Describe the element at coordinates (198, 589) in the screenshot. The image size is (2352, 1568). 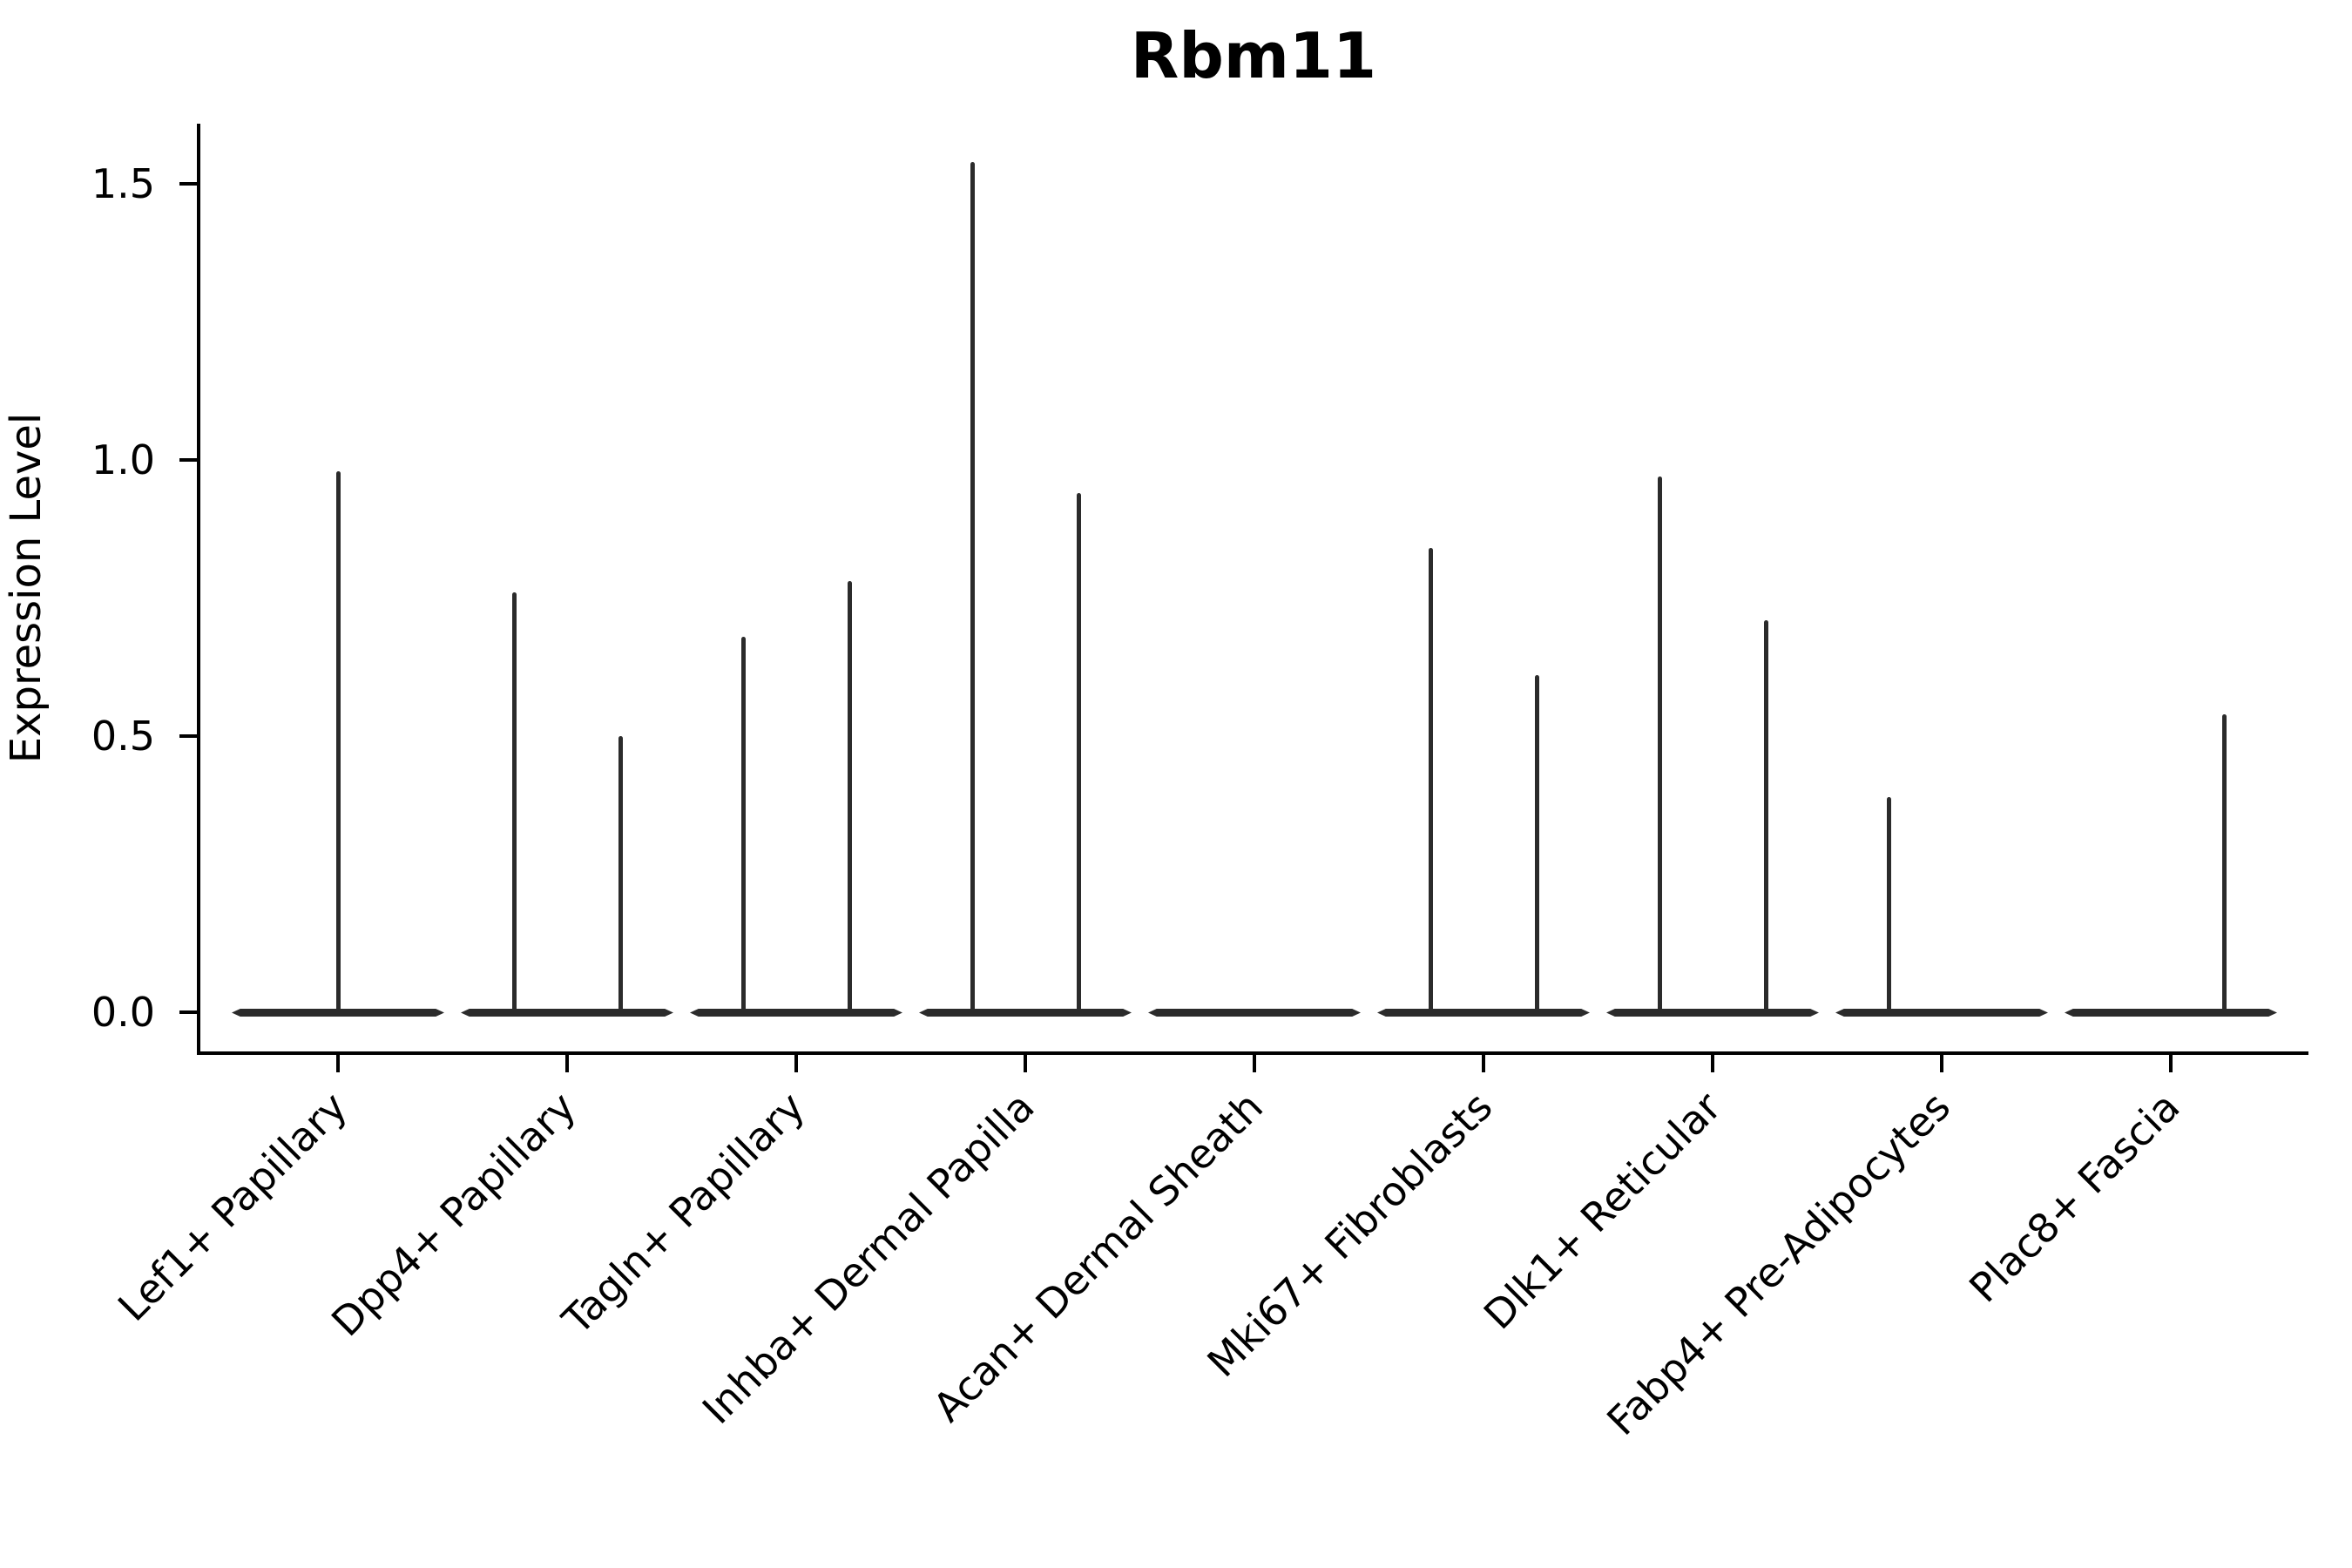
I see `y-axis-spine` at that location.